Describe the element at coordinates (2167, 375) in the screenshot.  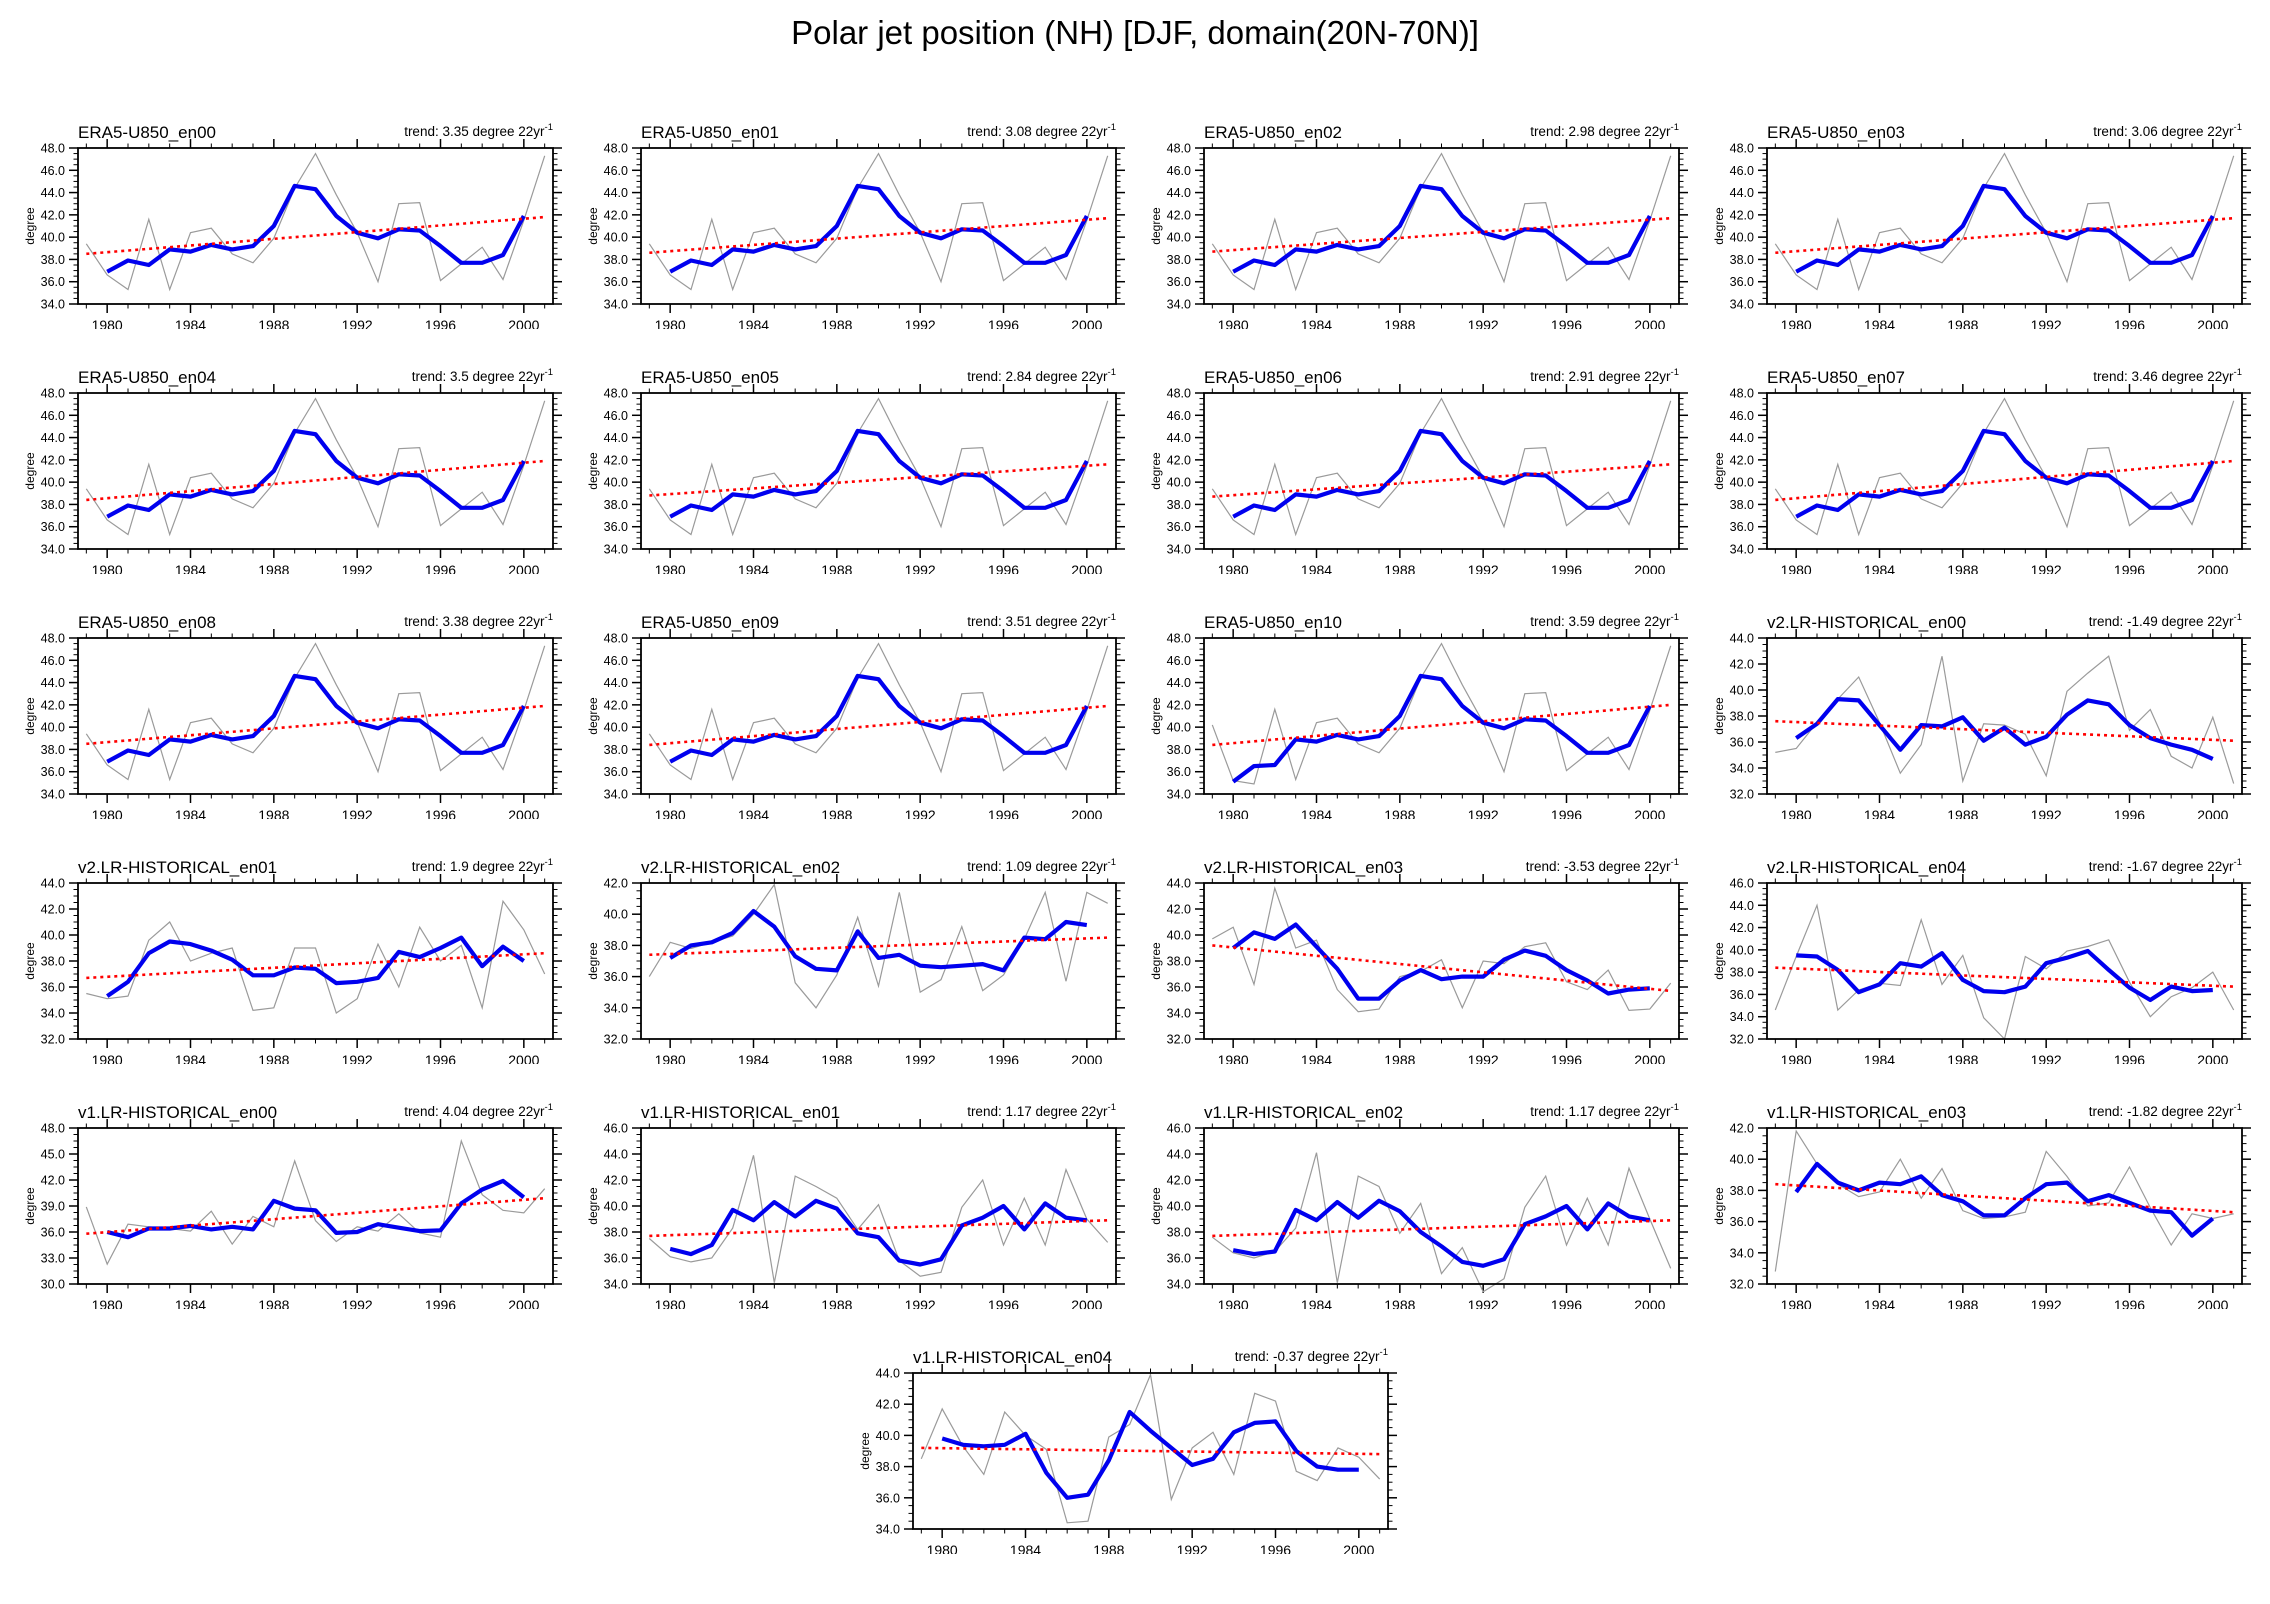
I see `trend-label: trend: 3.46 degree 22yr-1` at that location.